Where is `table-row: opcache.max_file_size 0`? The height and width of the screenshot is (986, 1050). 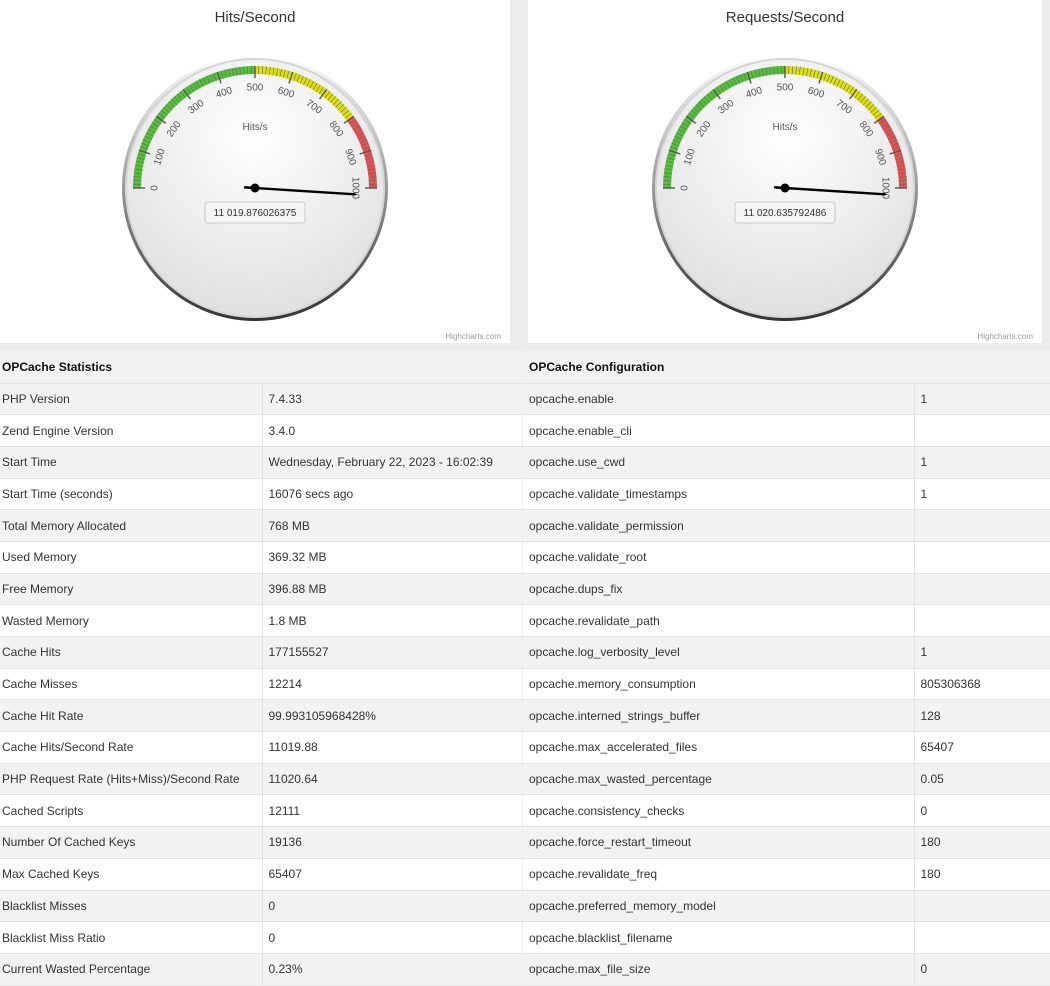
table-row: opcache.max_file_size 0 is located at coordinates (786, 969).